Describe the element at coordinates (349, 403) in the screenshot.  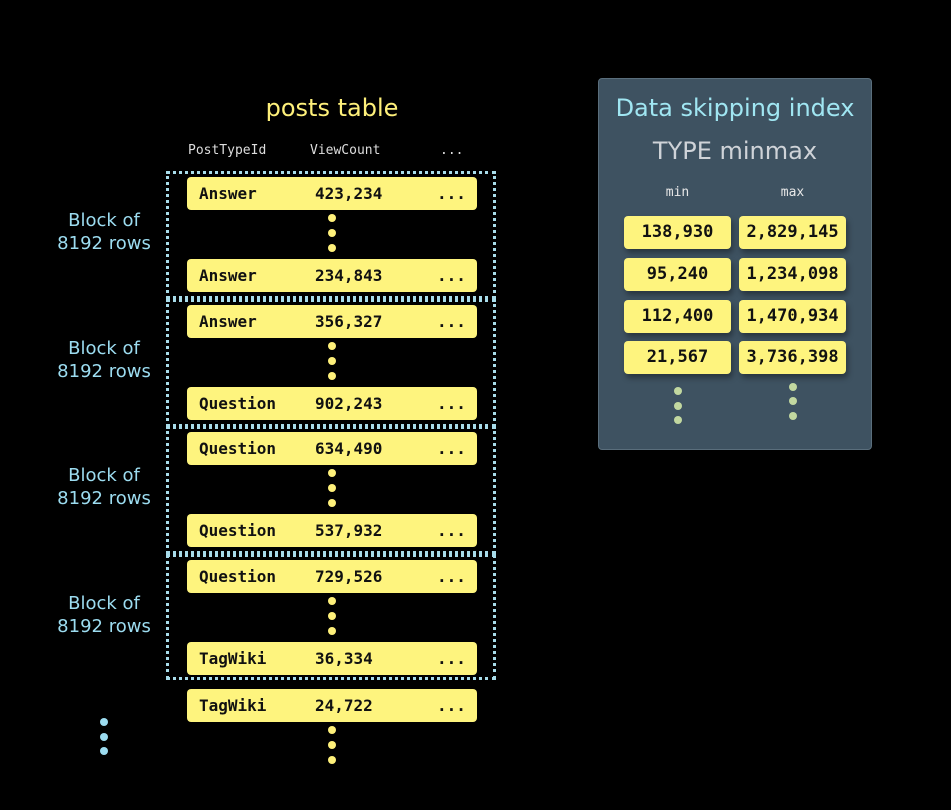
I see `view-count-cell: 902,243` at that location.